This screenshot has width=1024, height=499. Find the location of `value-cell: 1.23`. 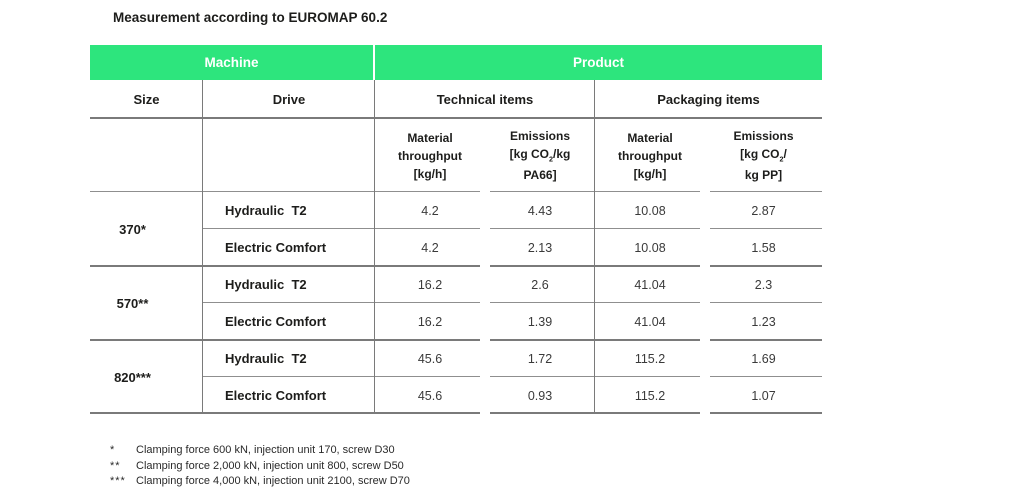

value-cell: 1.23 is located at coordinates (763, 321).